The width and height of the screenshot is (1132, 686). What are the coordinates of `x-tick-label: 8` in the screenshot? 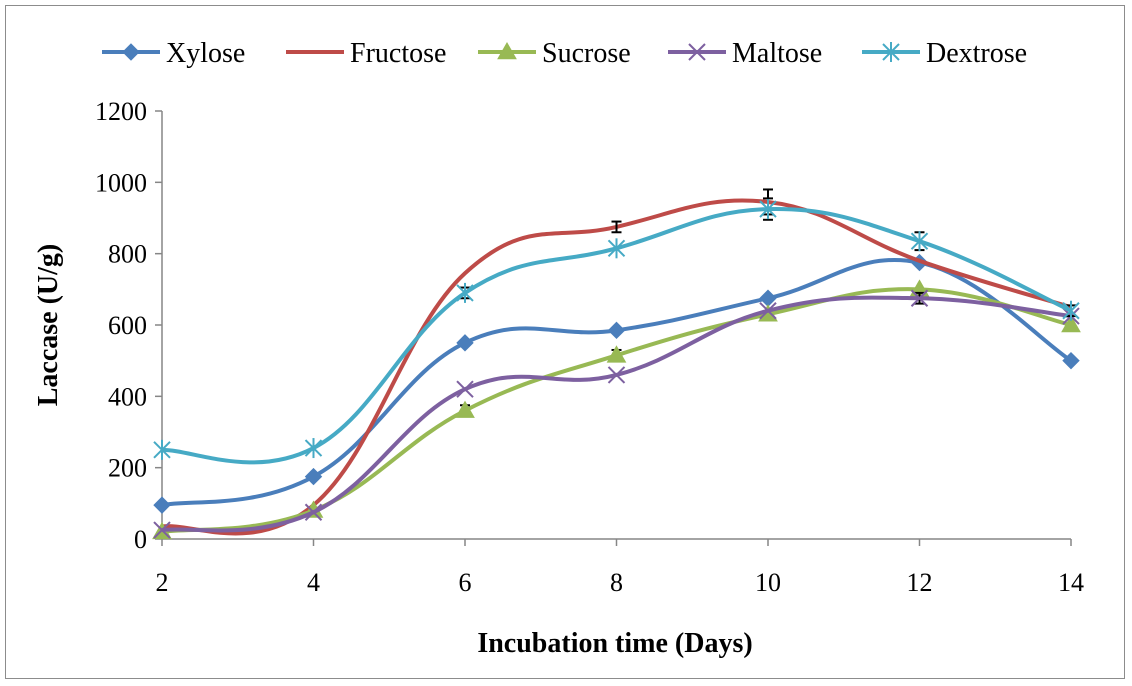 It's located at (616, 582).